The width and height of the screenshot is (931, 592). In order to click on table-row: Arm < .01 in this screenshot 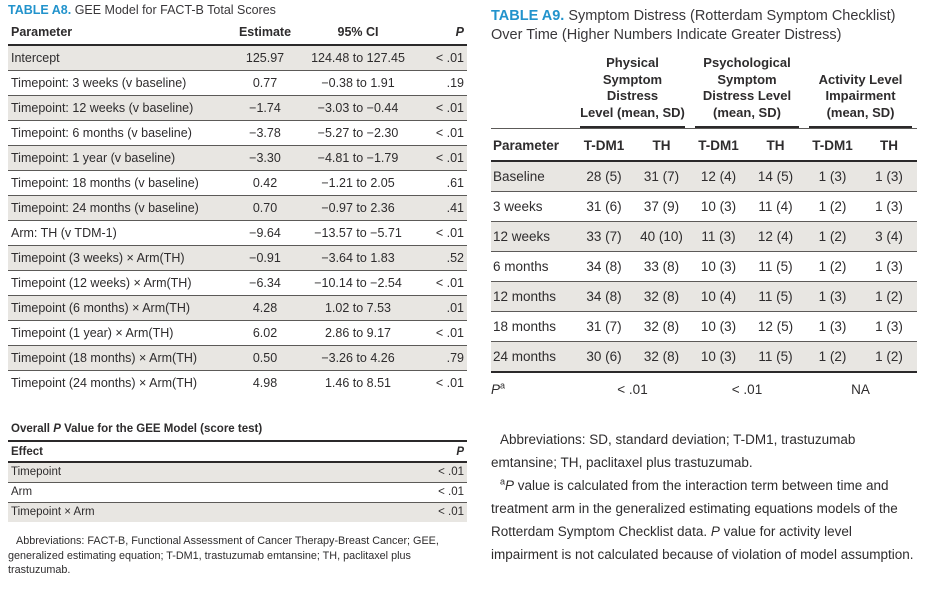, I will do `click(237, 492)`.